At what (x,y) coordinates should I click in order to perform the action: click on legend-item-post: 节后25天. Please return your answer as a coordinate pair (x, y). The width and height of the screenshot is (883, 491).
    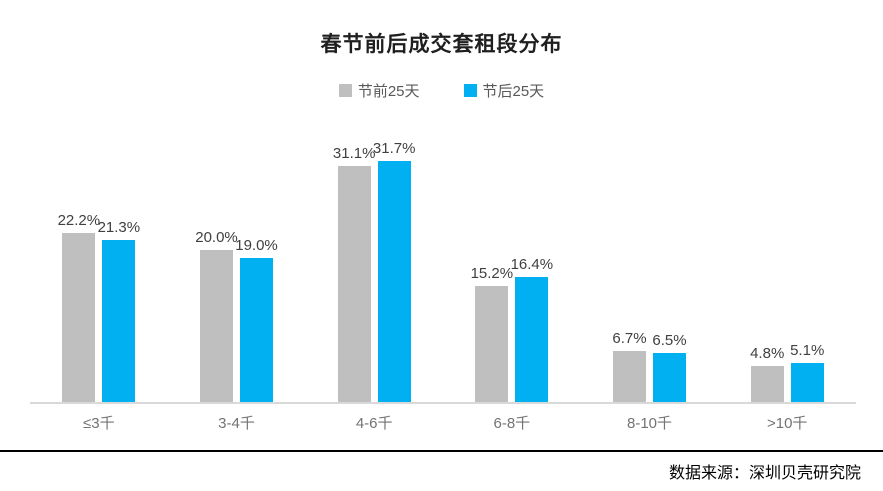
    Looking at the image, I should click on (504, 90).